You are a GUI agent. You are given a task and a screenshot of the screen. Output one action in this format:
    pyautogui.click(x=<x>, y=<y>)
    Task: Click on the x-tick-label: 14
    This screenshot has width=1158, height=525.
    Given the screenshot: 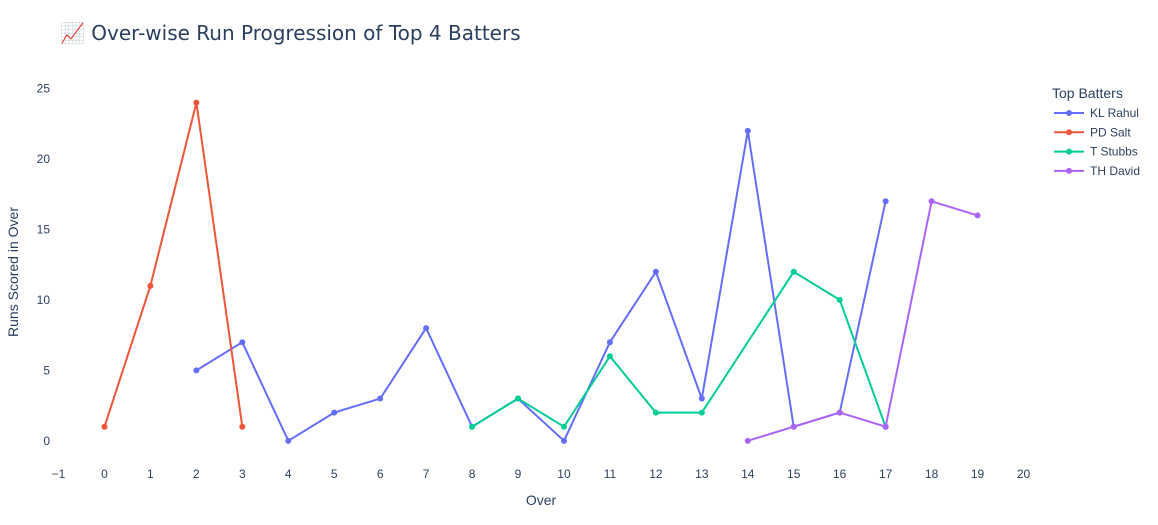 What is the action you would take?
    pyautogui.click(x=748, y=474)
    